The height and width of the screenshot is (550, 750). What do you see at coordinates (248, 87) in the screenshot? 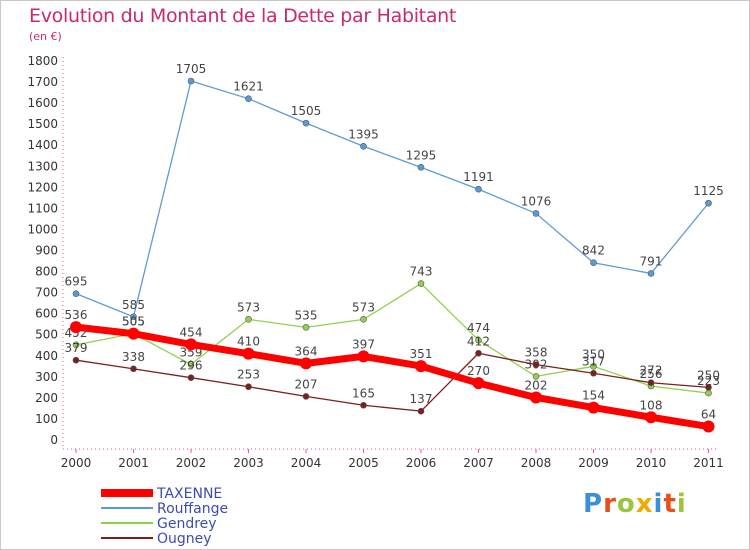
I see `data-label: 1621` at bounding box center [248, 87].